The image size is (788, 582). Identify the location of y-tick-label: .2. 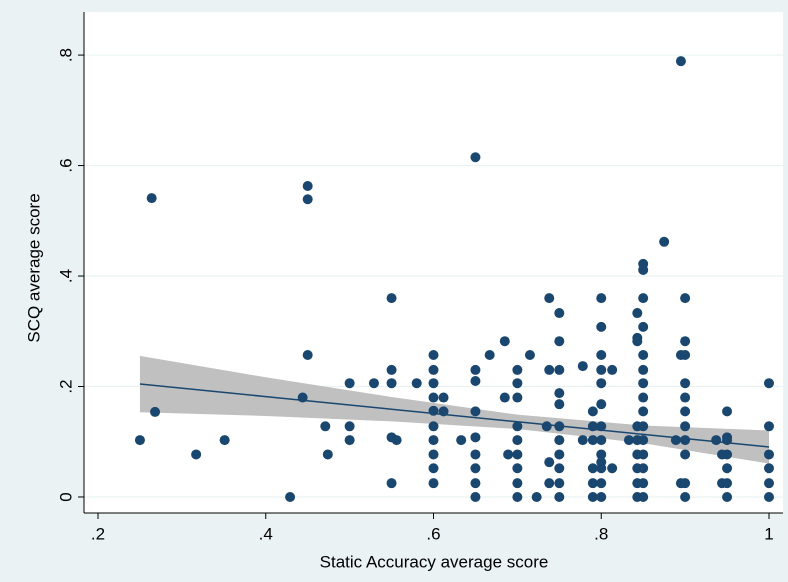
(65, 386).